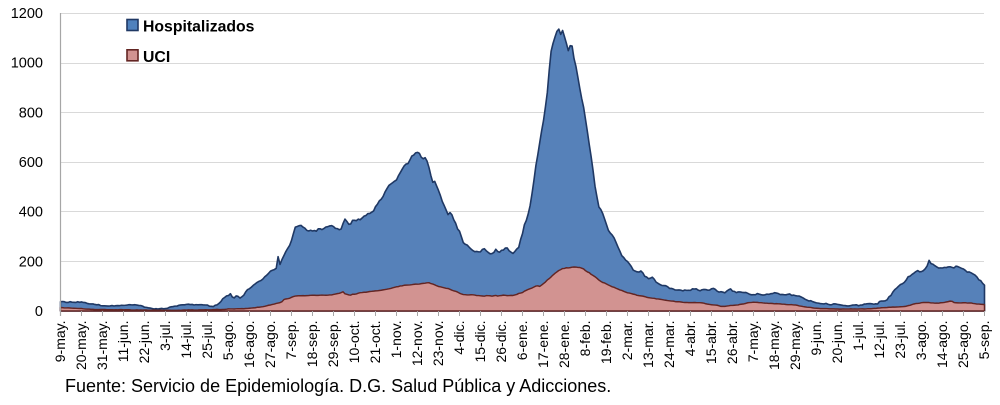  What do you see at coordinates (312, 344) in the screenshot?
I see `svg-text: 18-sep.` at bounding box center [312, 344].